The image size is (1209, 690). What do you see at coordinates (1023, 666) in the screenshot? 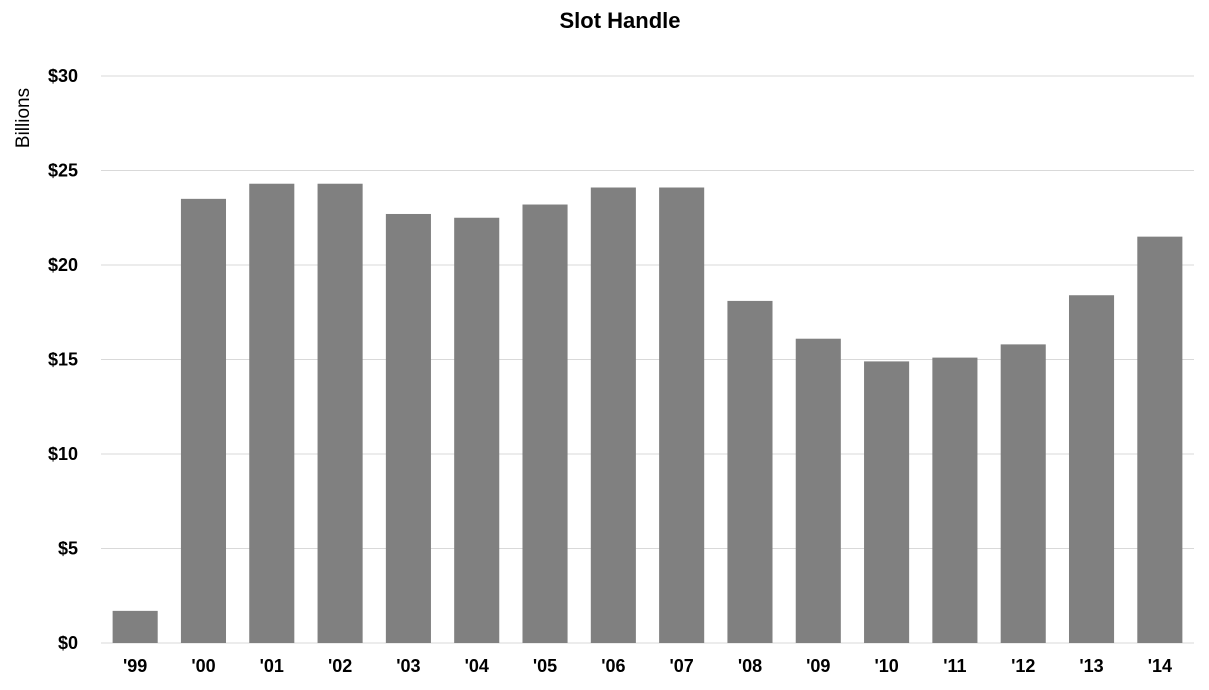
I see `x-tick-label: '12` at bounding box center [1023, 666].